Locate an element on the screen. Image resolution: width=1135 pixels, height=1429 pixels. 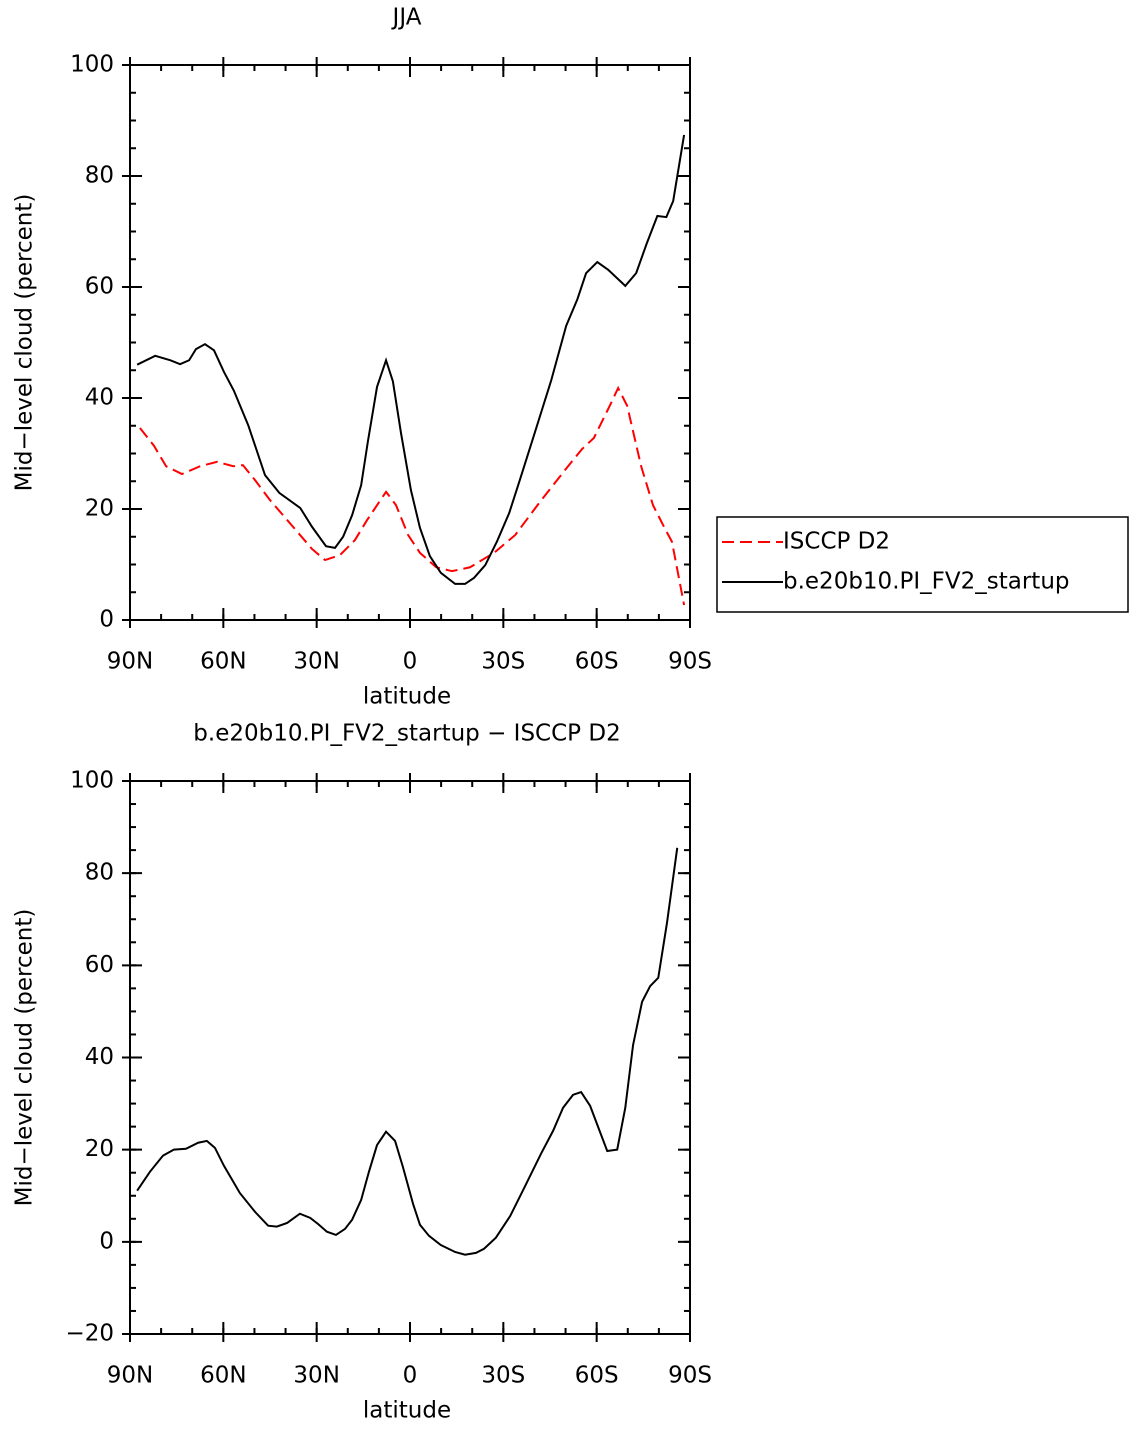
legend-box is located at coordinates (922, 564).